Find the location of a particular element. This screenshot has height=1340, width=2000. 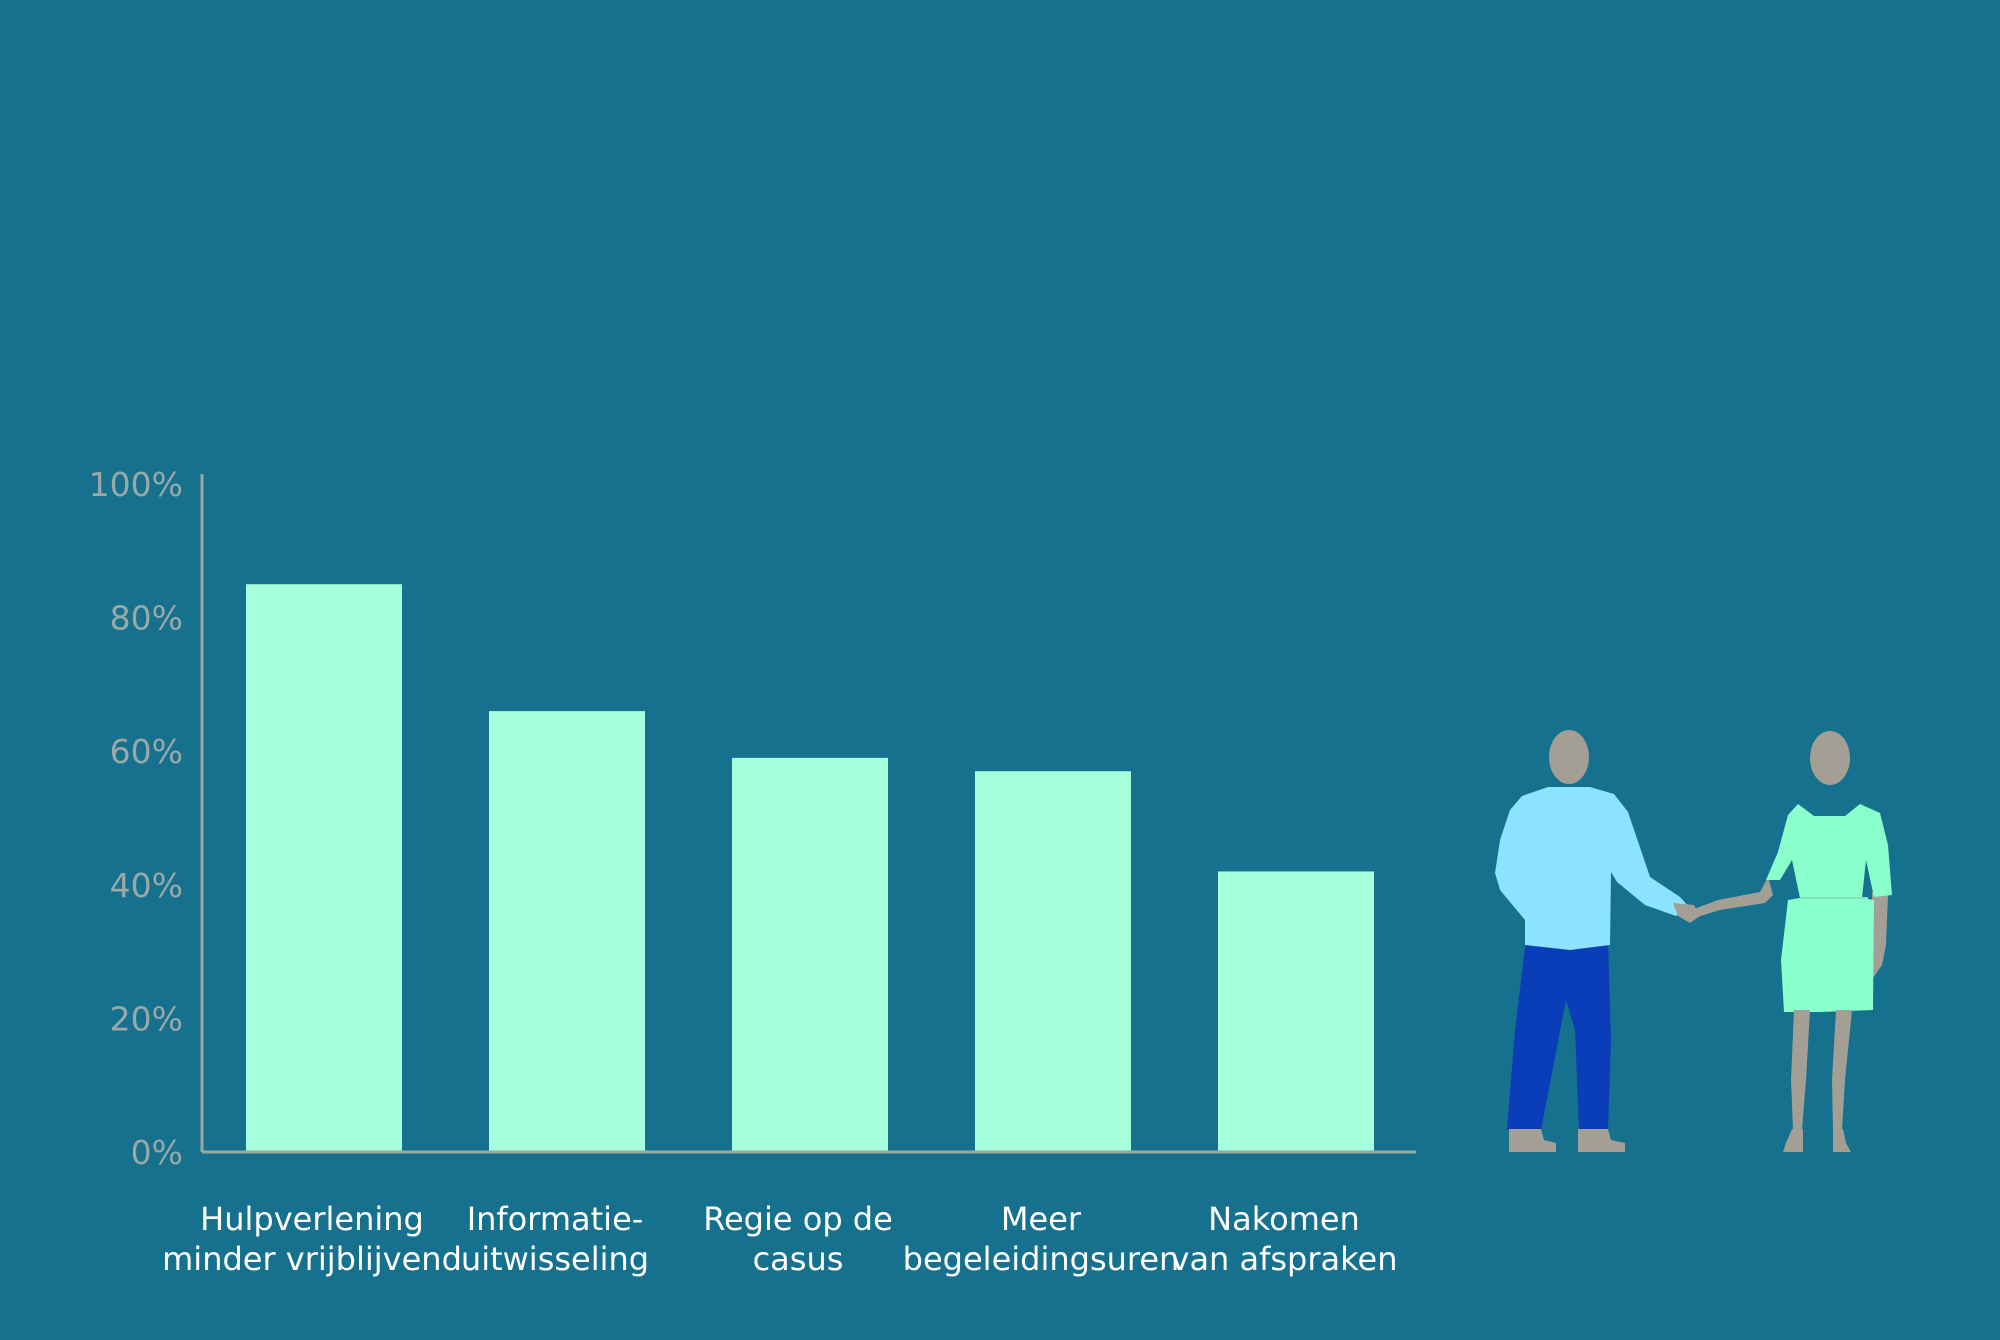

x-category-label-line: casus is located at coordinates (798, 1259).